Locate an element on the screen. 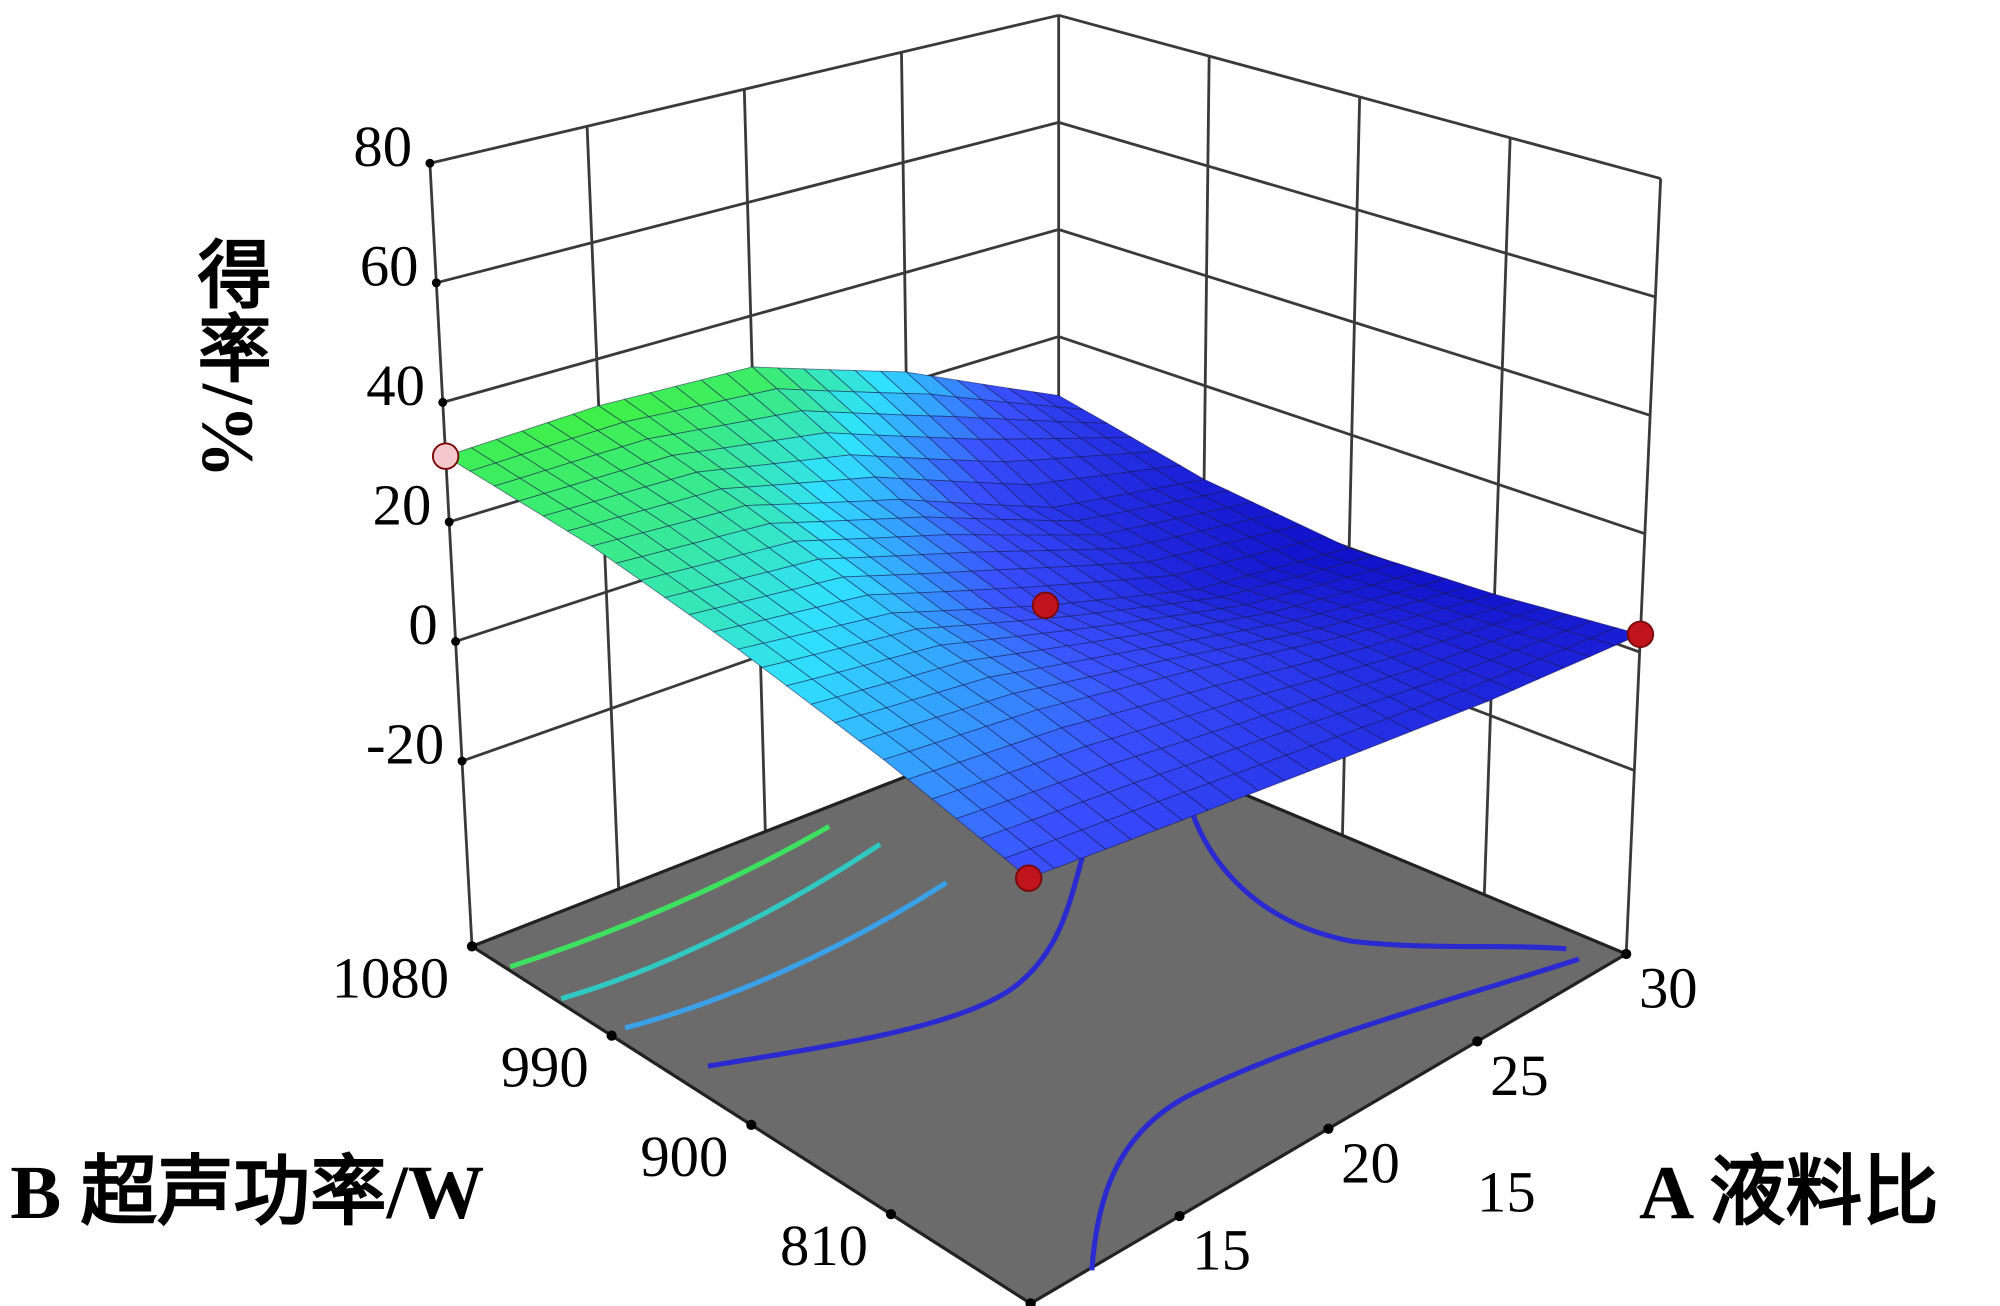 The image size is (2000, 1306). x-tick-label: 15 is located at coordinates (1221, 1250).